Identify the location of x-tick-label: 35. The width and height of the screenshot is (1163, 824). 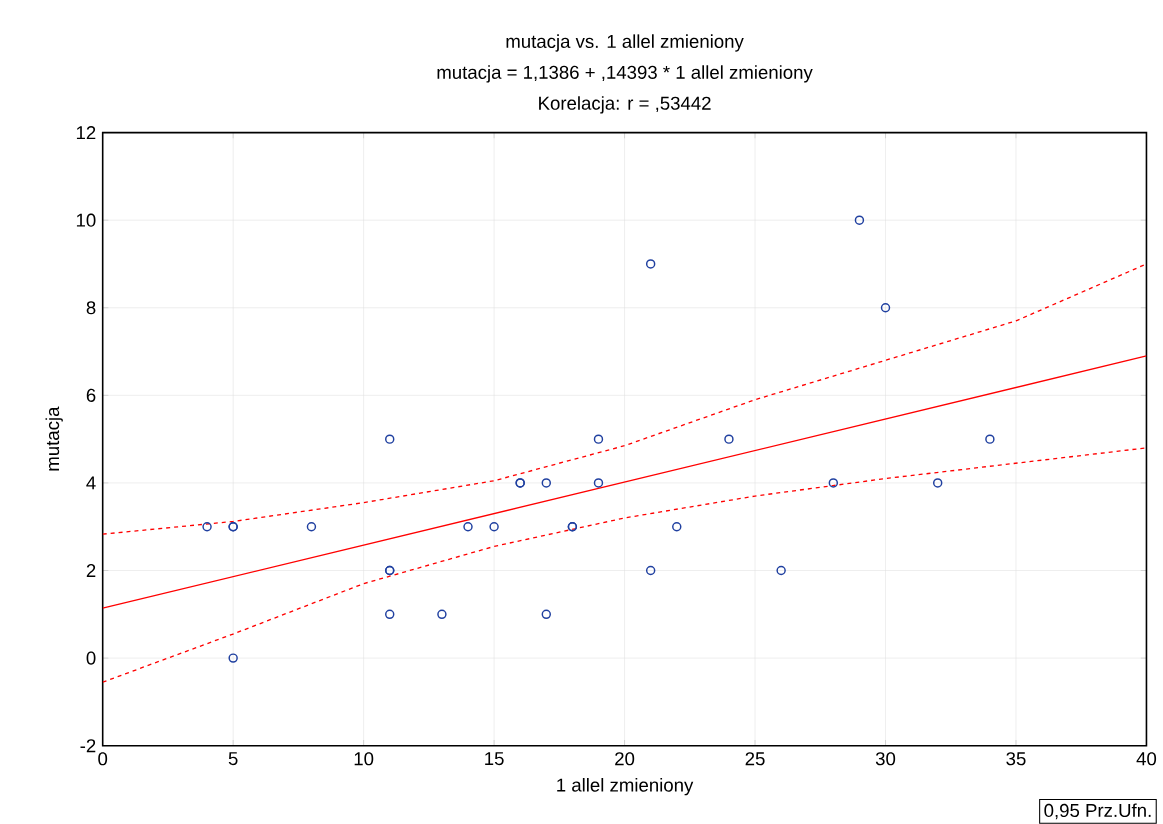
(1016, 758).